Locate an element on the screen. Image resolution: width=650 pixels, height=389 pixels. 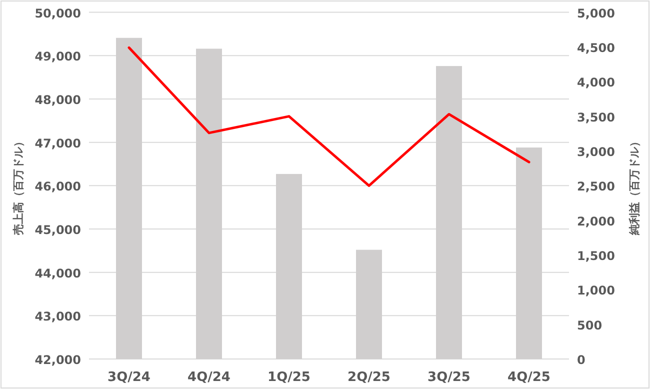
y2-tick-label: 2,000 is located at coordinates (596, 221).